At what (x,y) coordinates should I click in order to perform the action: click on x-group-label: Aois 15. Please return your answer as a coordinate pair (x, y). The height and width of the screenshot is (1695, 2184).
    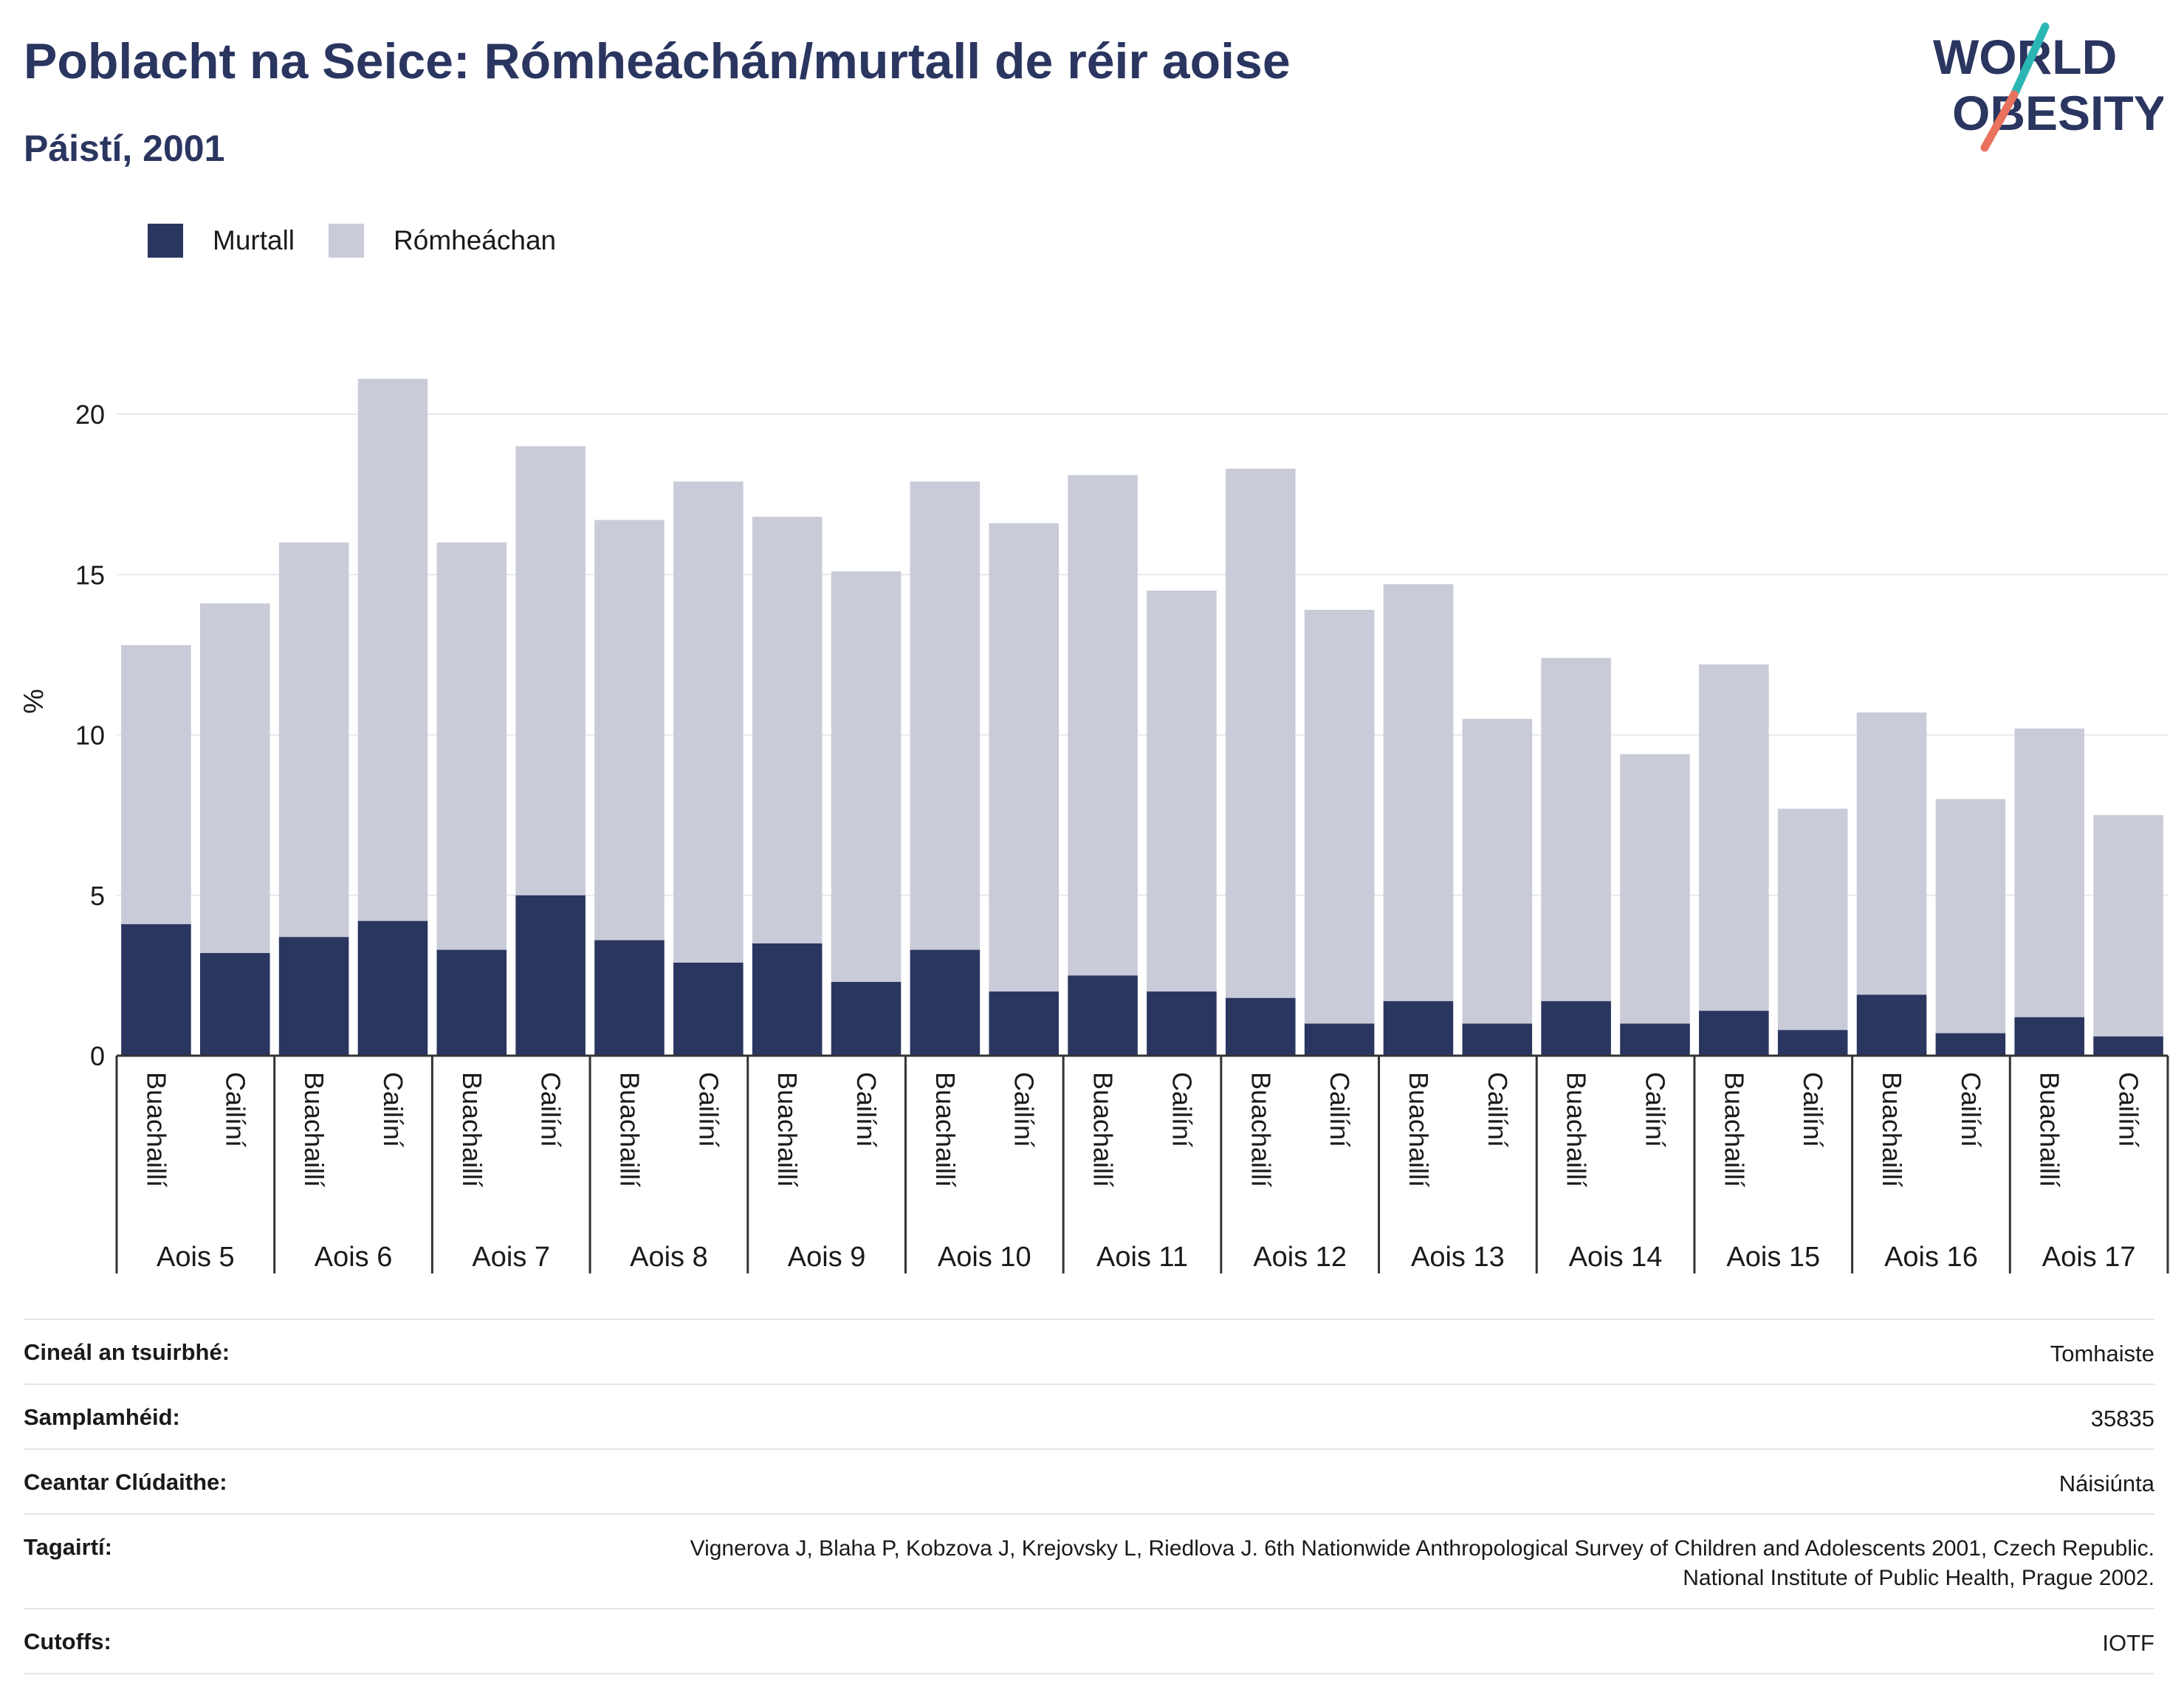
    Looking at the image, I should click on (1773, 1257).